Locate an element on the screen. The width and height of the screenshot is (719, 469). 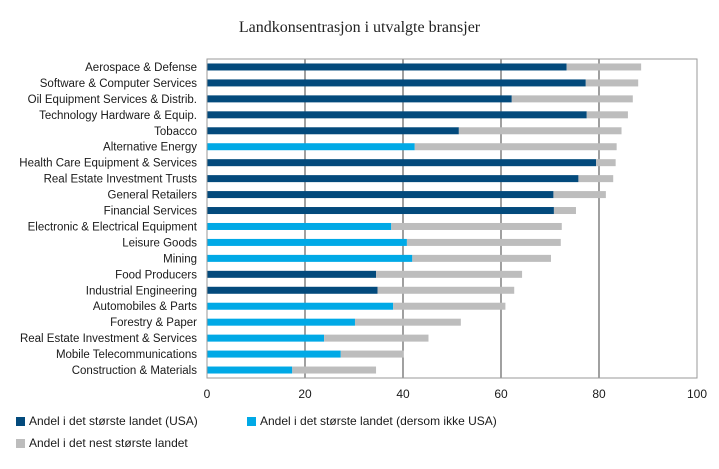
legend-swatch-usa is located at coordinates (20, 421).